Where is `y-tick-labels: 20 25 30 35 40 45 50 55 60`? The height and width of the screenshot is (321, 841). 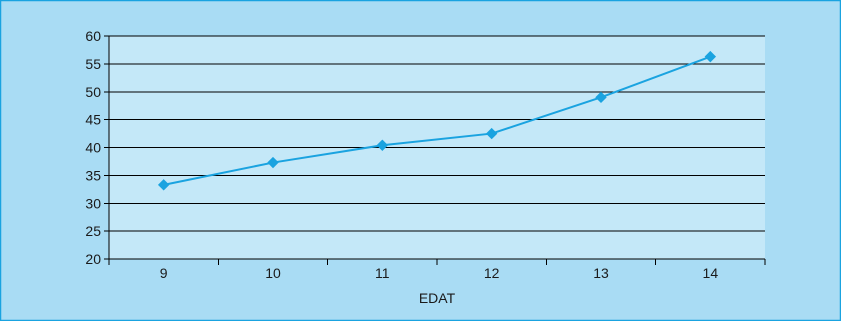 y-tick-labels: 20 25 30 35 40 45 50 55 60 is located at coordinates (93, 147).